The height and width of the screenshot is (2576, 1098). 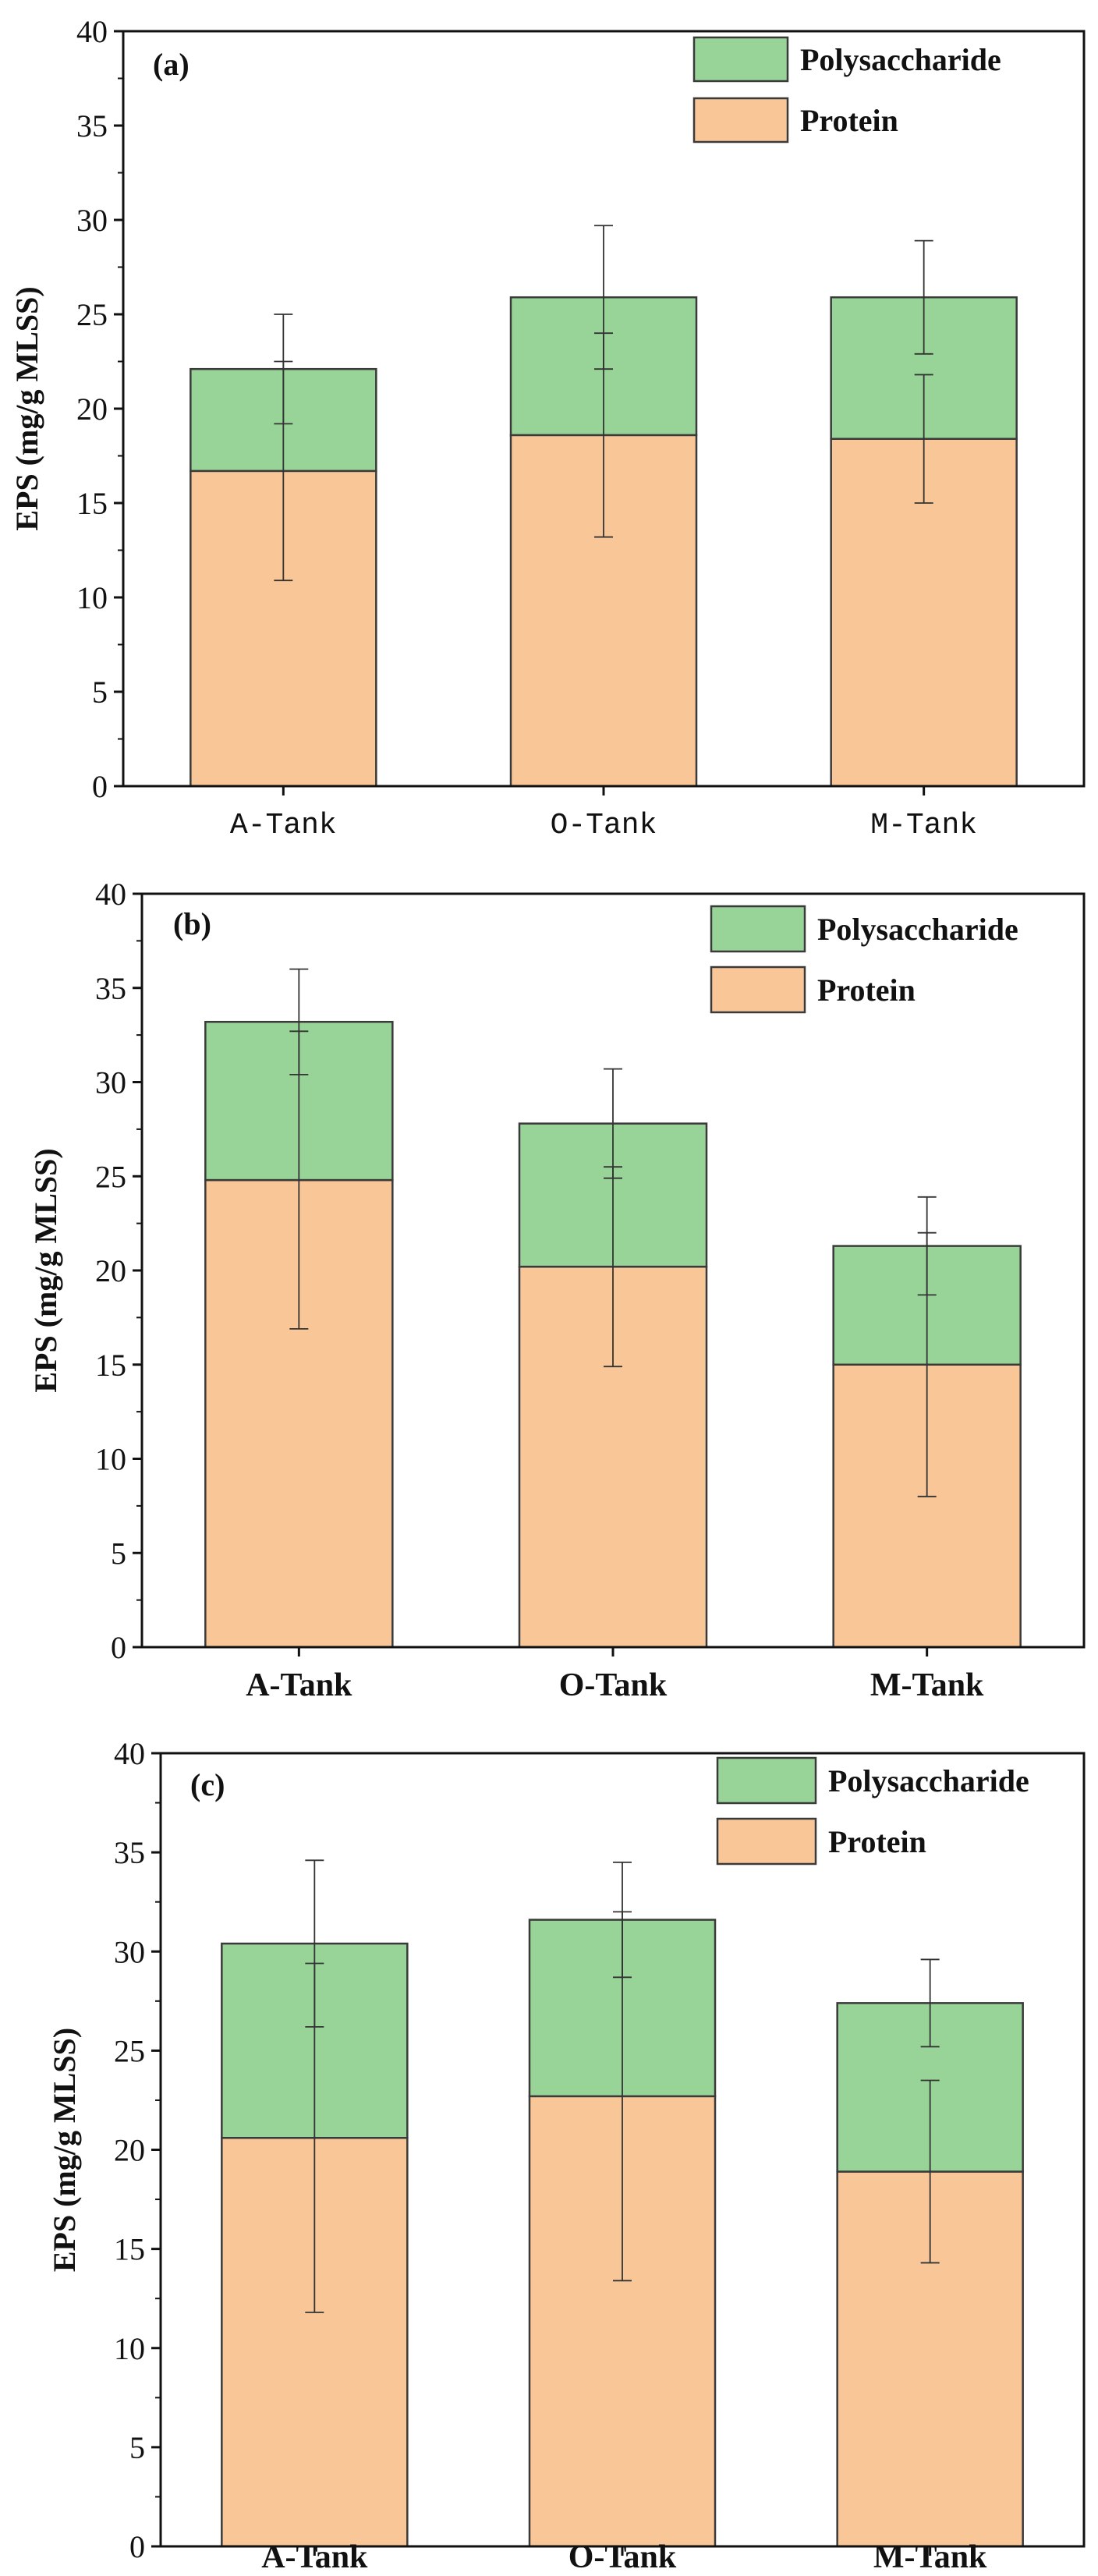 What do you see at coordinates (192, 923) in the screenshot?
I see `panel-label: (b)` at bounding box center [192, 923].